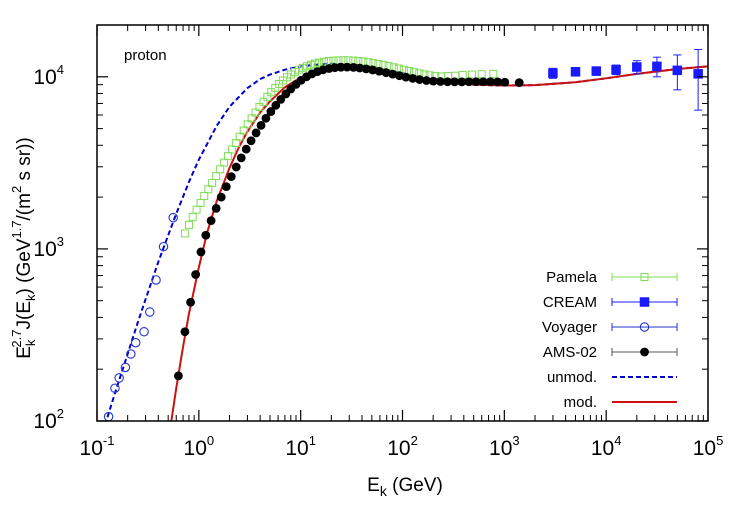  I want to click on x-tick-label: 10⁻¹, so click(97, 446).